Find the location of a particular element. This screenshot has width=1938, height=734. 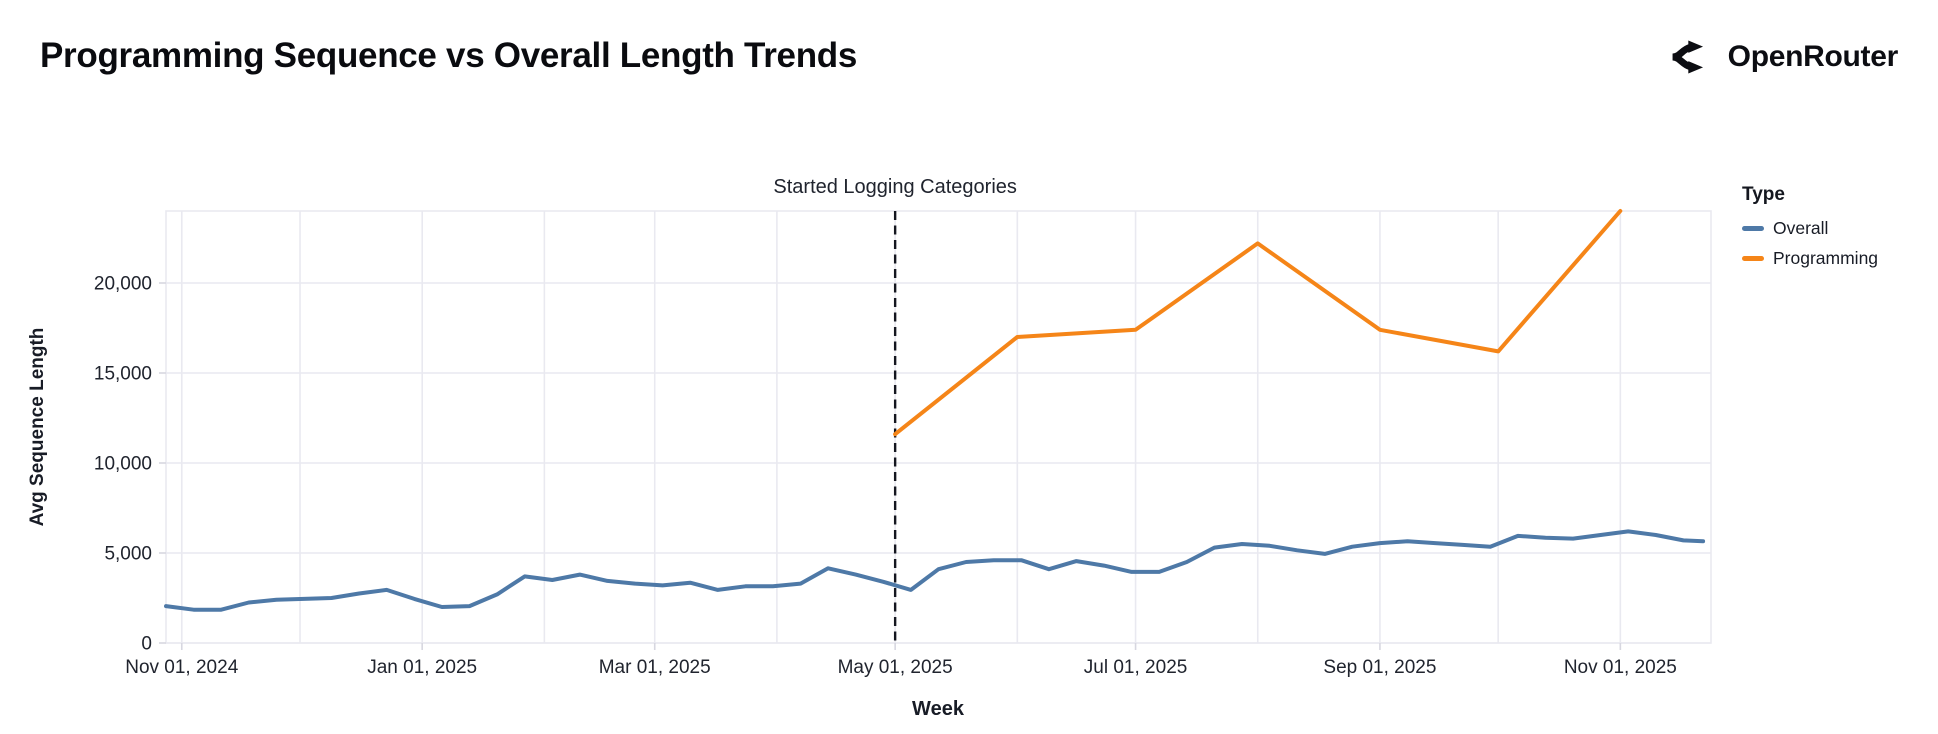

x-axis-title: Week is located at coordinates (938, 709).